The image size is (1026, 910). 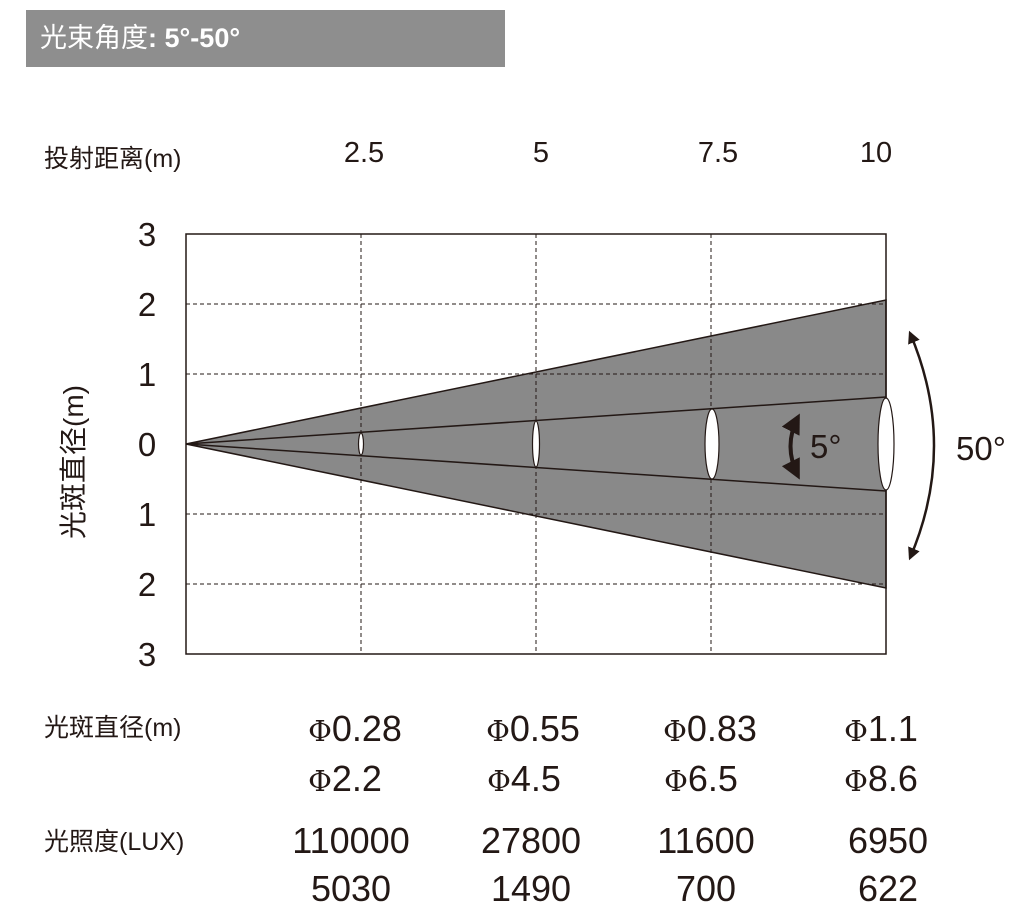 What do you see at coordinates (922, 445) in the screenshot?
I see `wide-angle-arrow` at bounding box center [922, 445].